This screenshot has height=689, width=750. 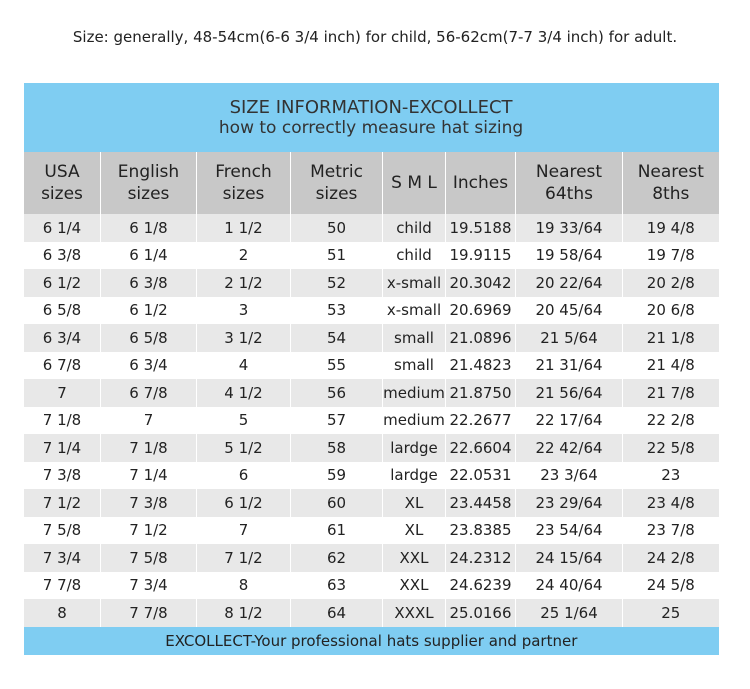 I want to click on cell: 22 42/64, so click(x=569, y=448).